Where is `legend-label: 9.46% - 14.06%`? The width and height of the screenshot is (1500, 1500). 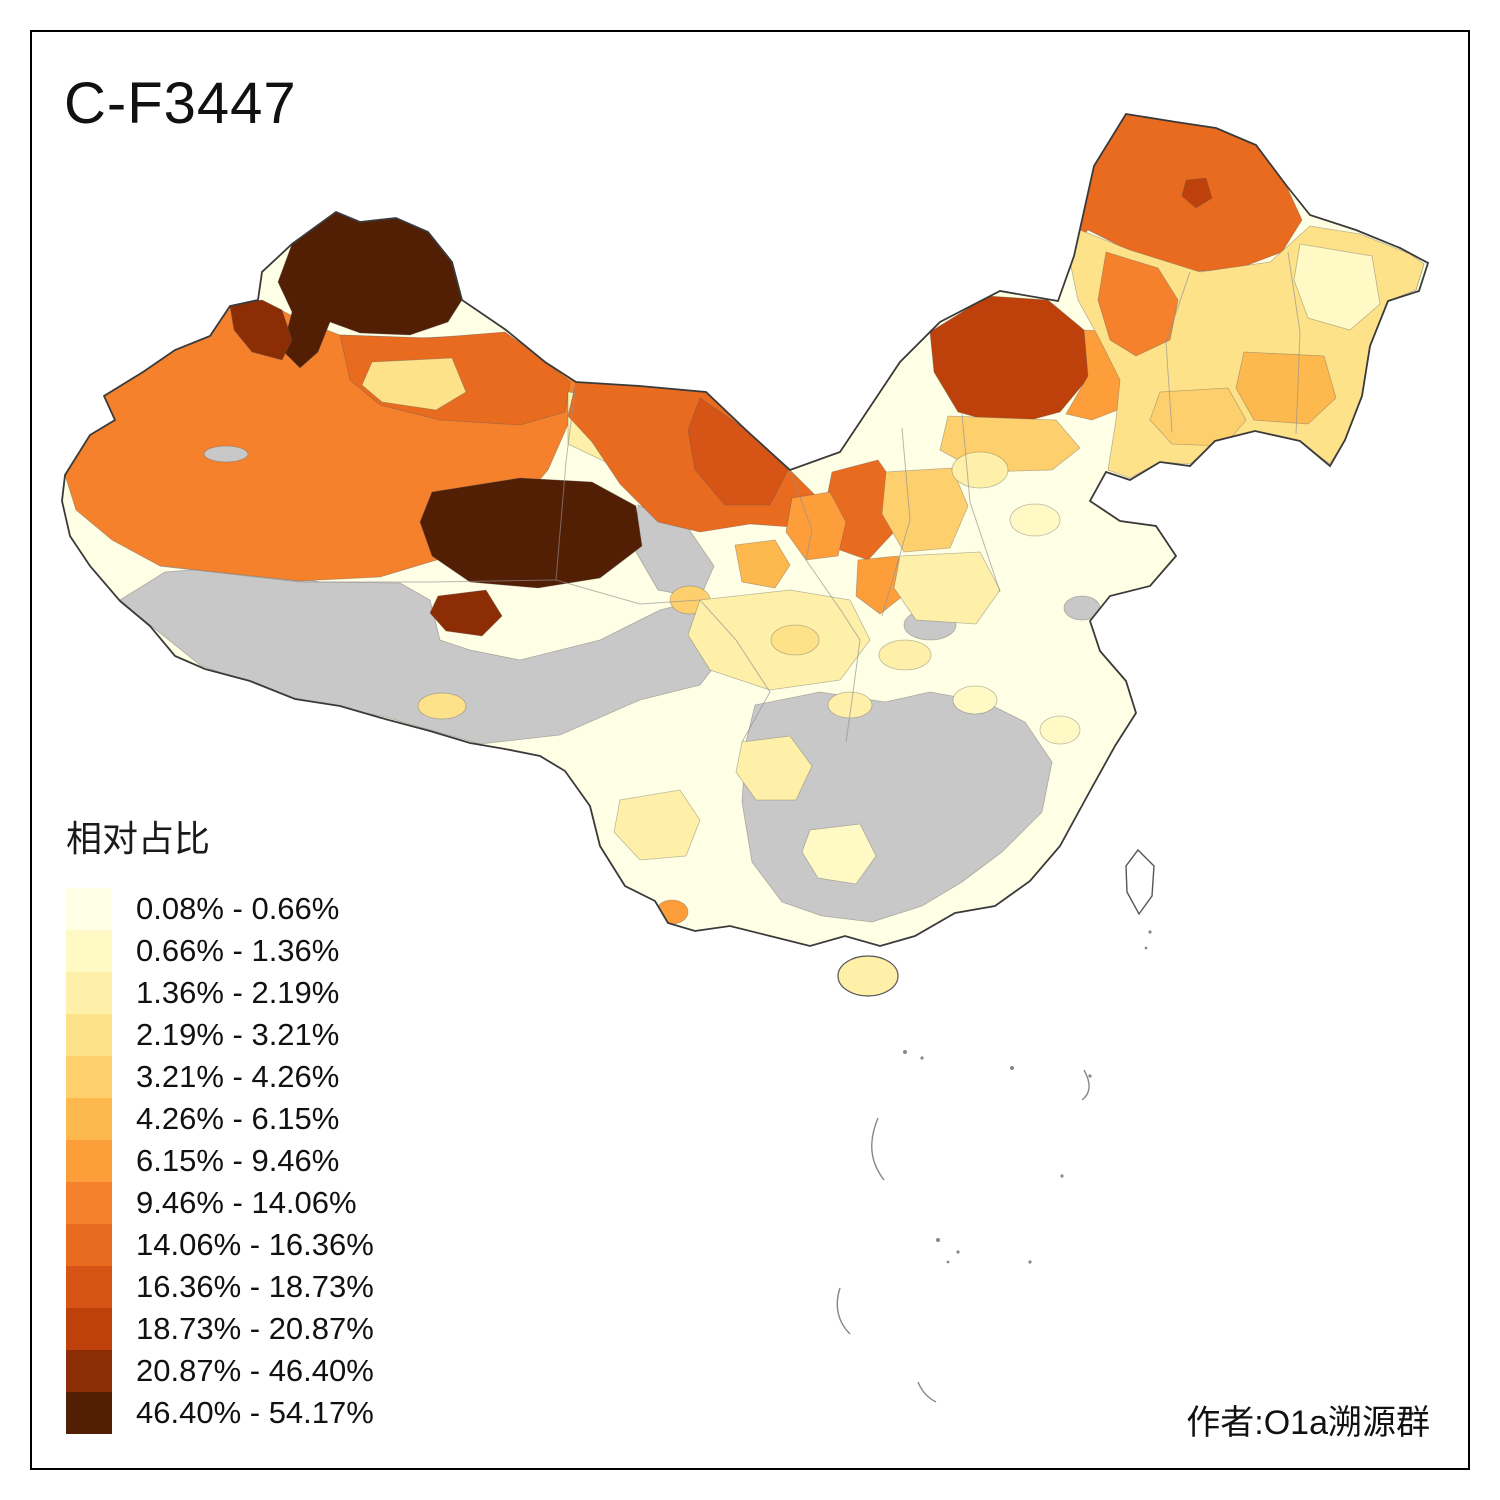 legend-label: 9.46% - 14.06% is located at coordinates (246, 1202).